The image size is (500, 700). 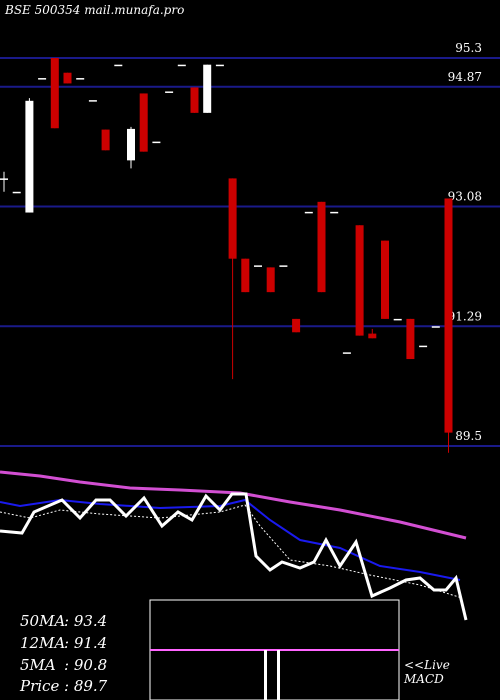 What do you see at coordinates (38, 665) in the screenshot?
I see `ma5-label: 5MA` at bounding box center [38, 665].